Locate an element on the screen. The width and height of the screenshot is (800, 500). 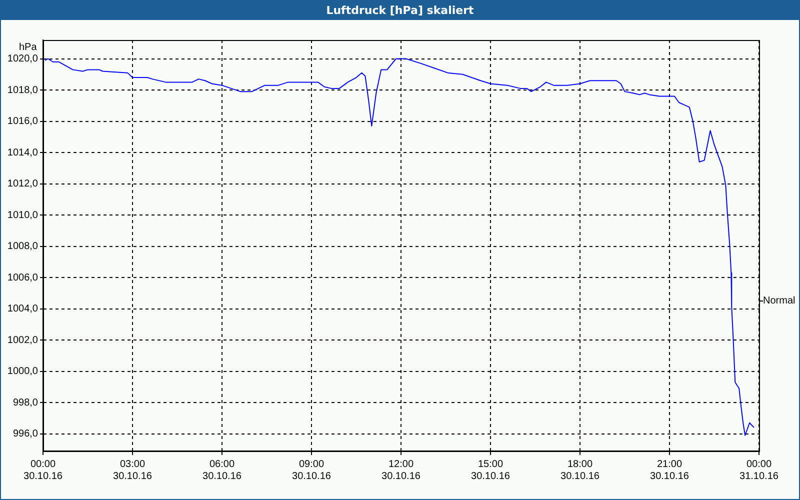
x-tick-label: 12:00 30.10.16 is located at coordinates (401, 470).